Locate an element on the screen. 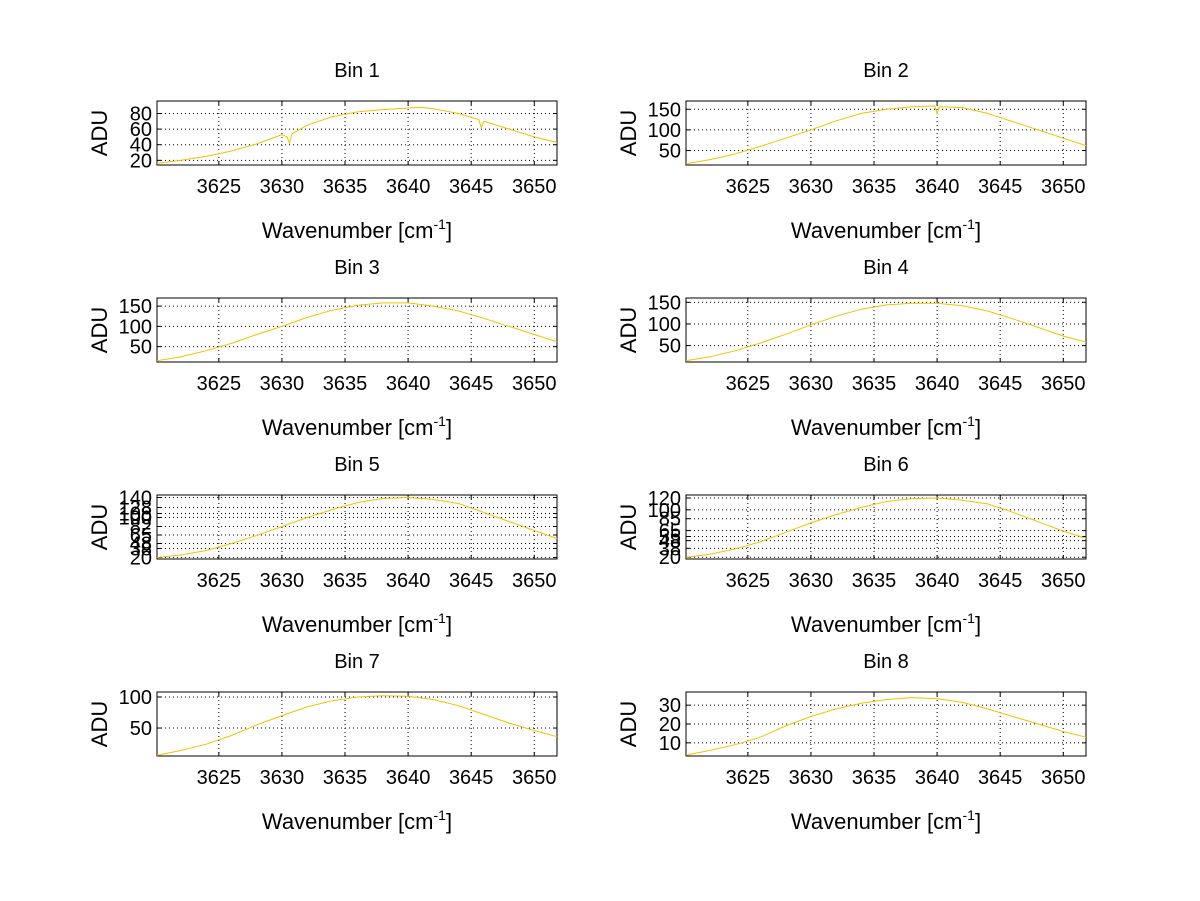 Image resolution: width=1200 pixels, height=901 pixels. y-tick-label: 128 is located at coordinates (135, 509).